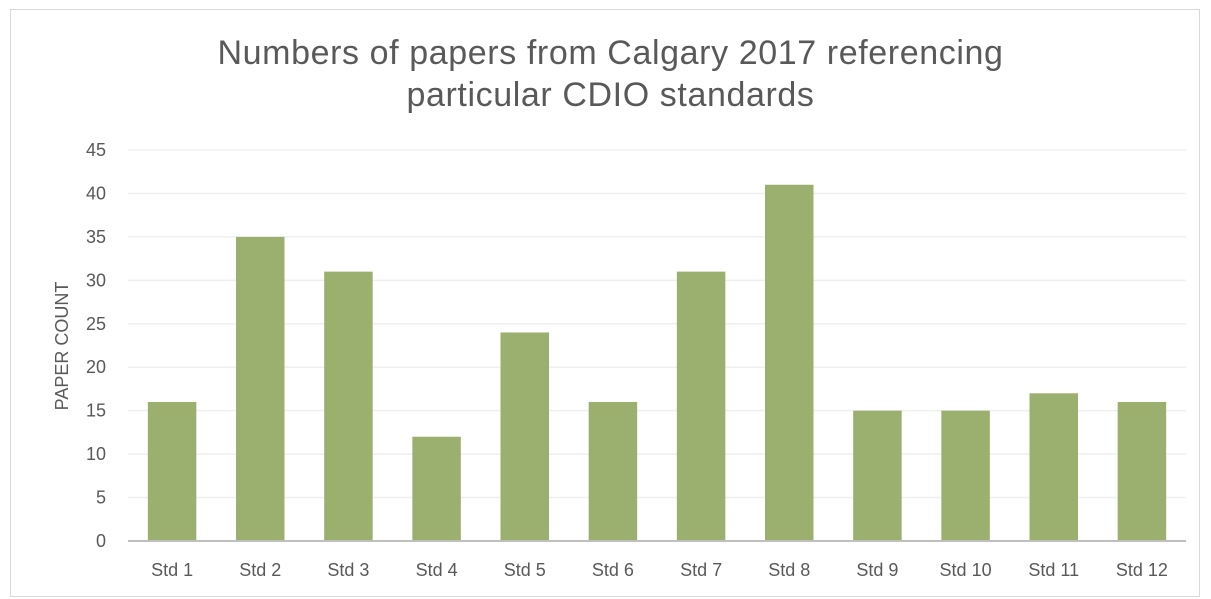 This screenshot has height=599, width=1211. Describe the element at coordinates (62, 346) in the screenshot. I see `y-axis-title: PAPER COUNT` at that location.